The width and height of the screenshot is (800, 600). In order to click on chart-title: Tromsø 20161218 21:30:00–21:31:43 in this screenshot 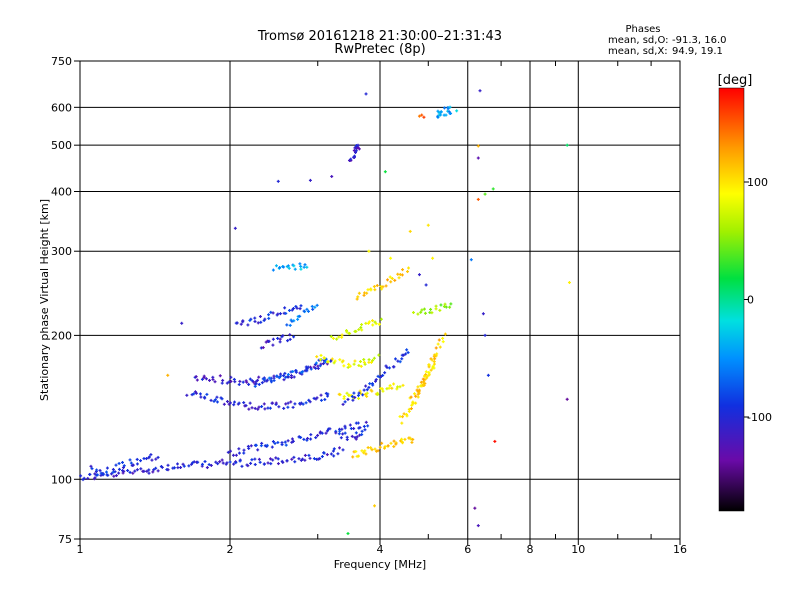, I will do `click(379, 36)`.